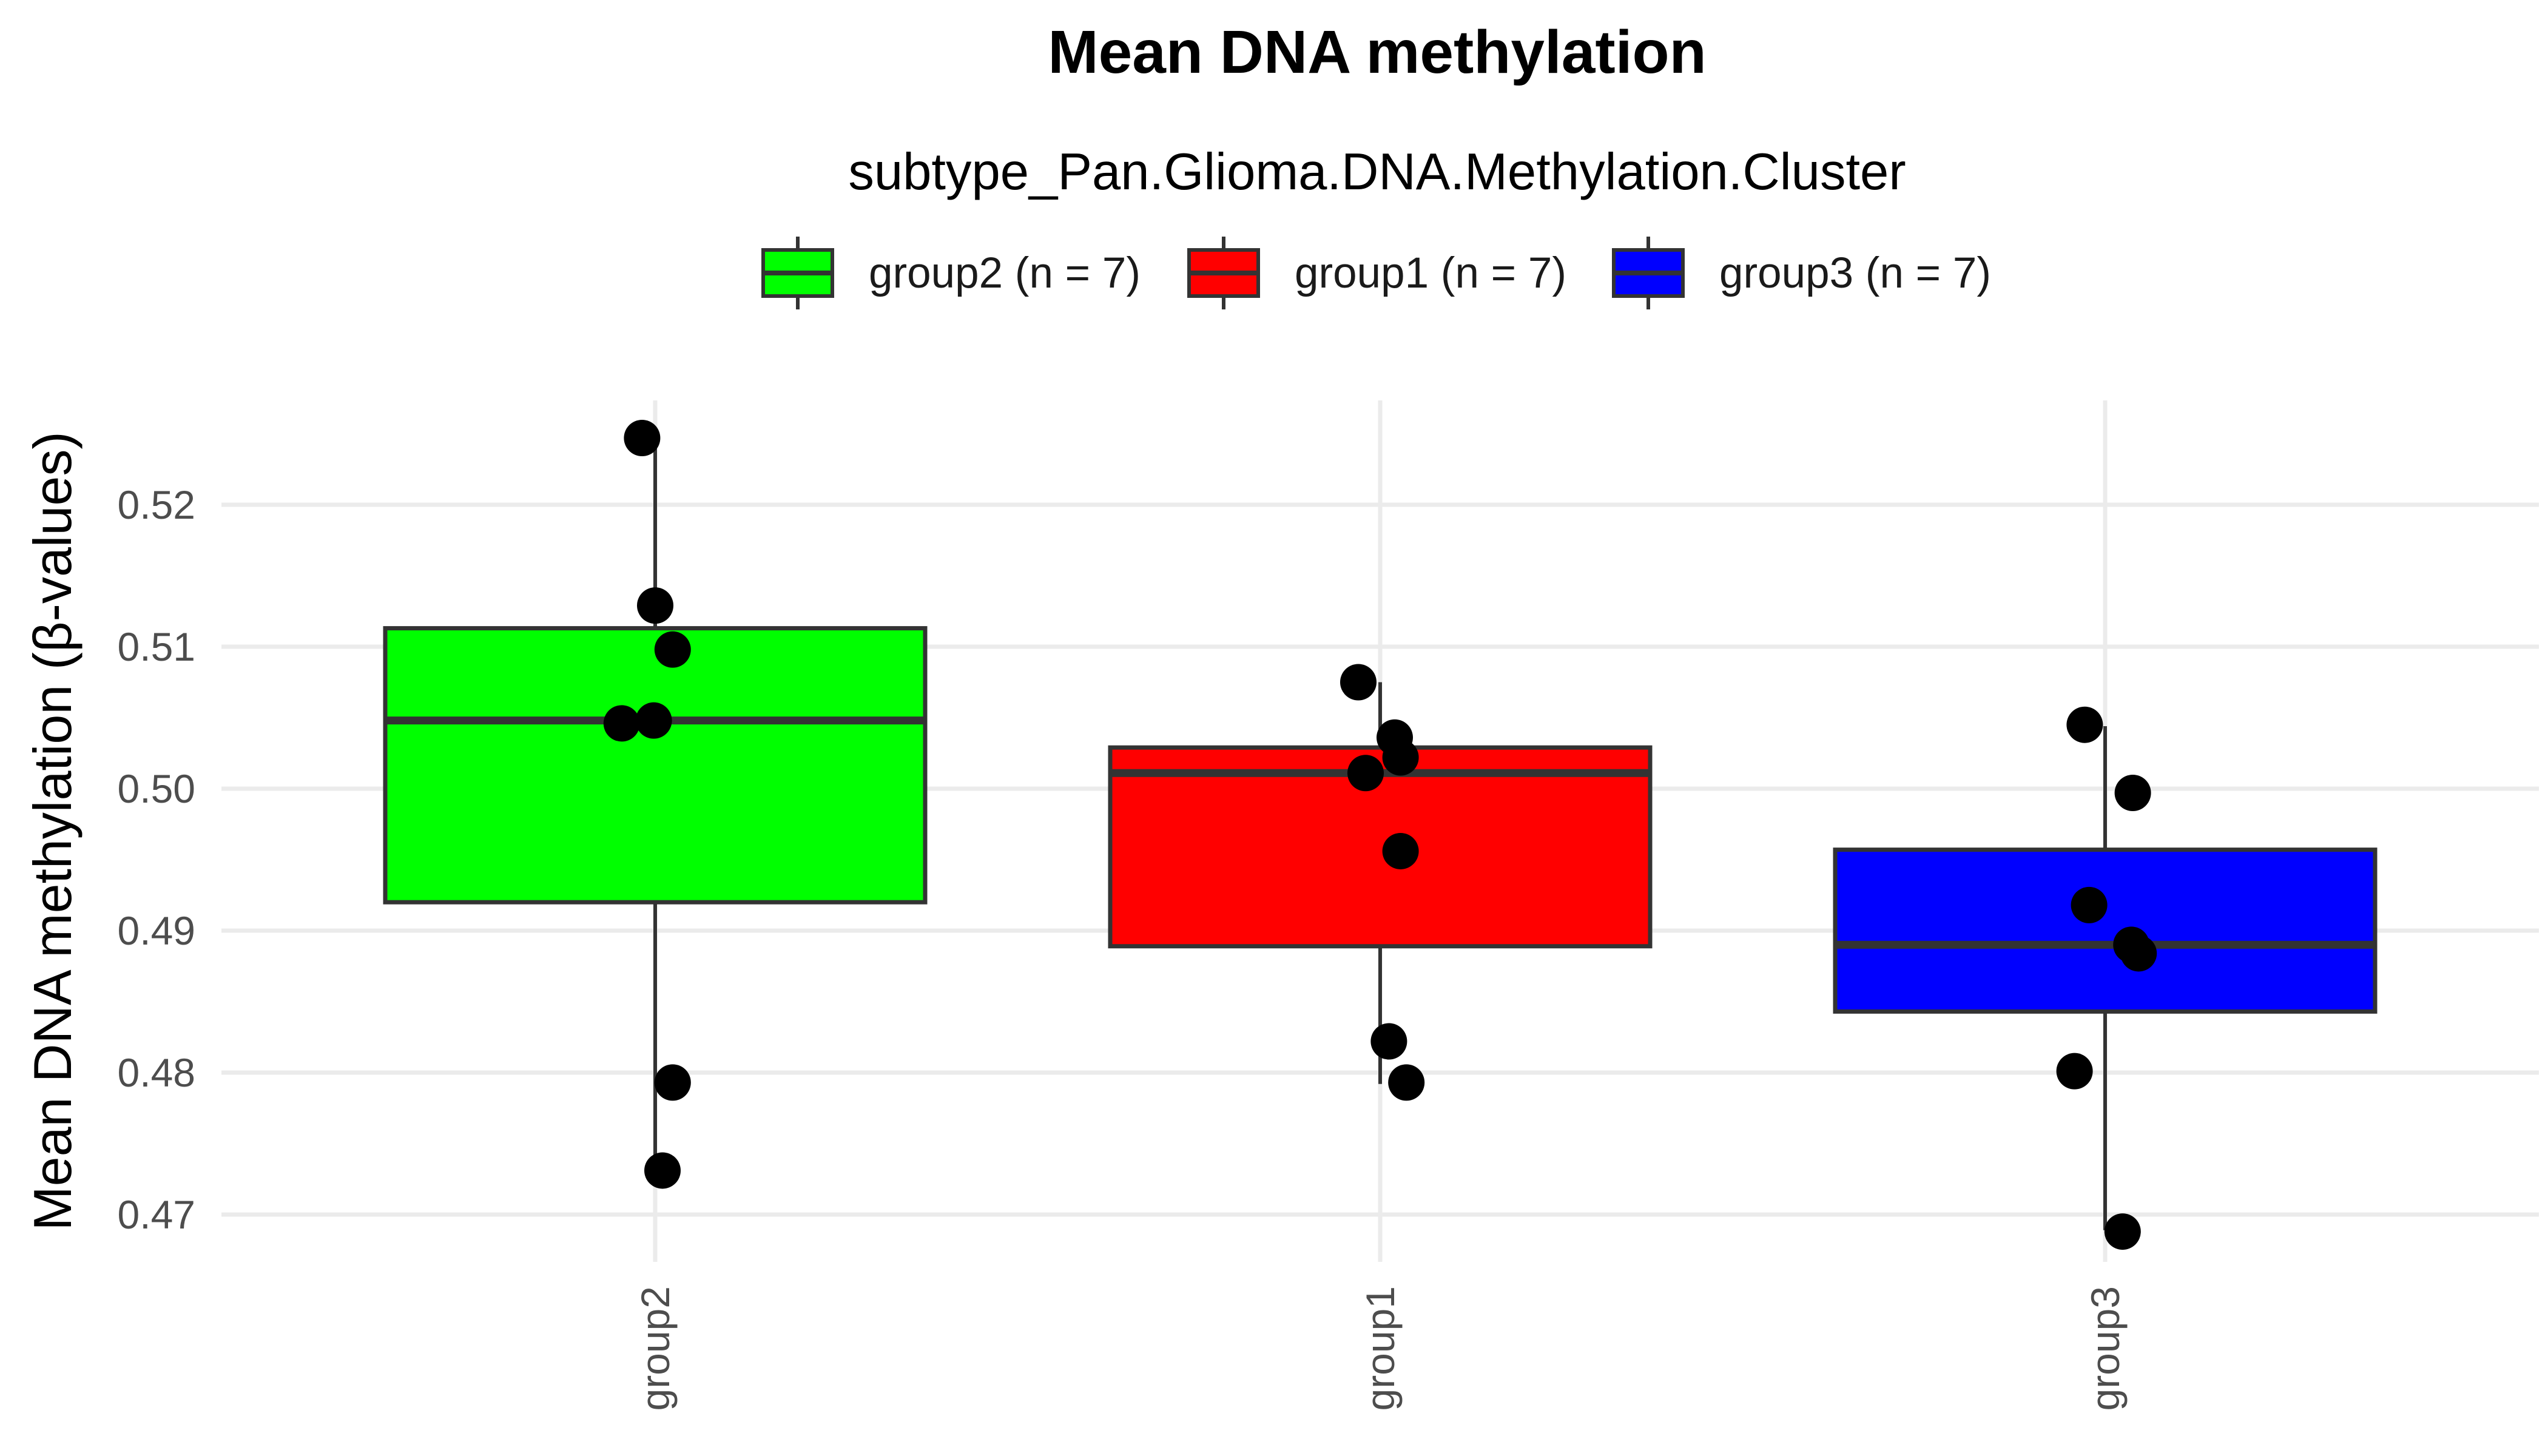  I want to click on y-tick-label: 0.47, so click(156, 1214).